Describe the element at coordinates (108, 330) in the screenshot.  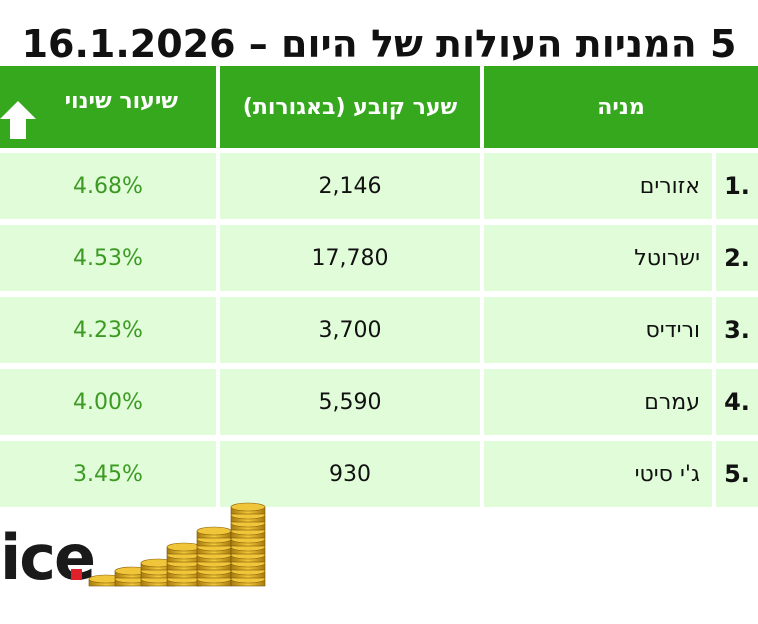
I see `row-change: 4.23%` at that location.